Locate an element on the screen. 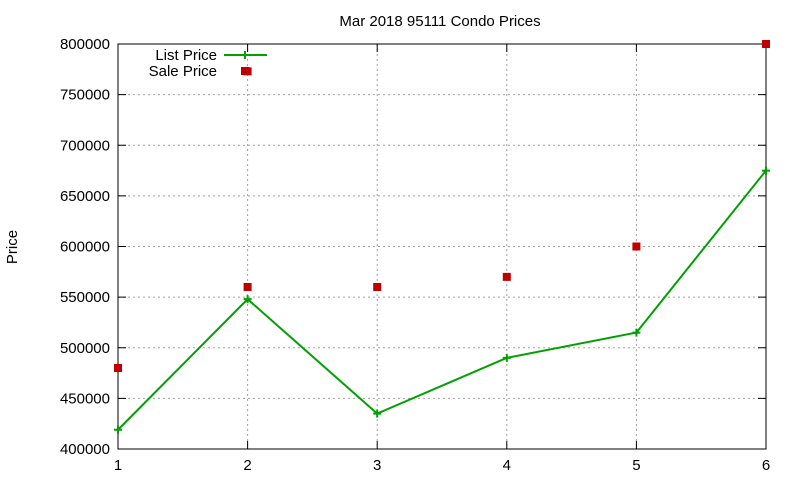 Image resolution: width=800 pixels, height=480 pixels. legend-label: Sale Price is located at coordinates (183, 71).